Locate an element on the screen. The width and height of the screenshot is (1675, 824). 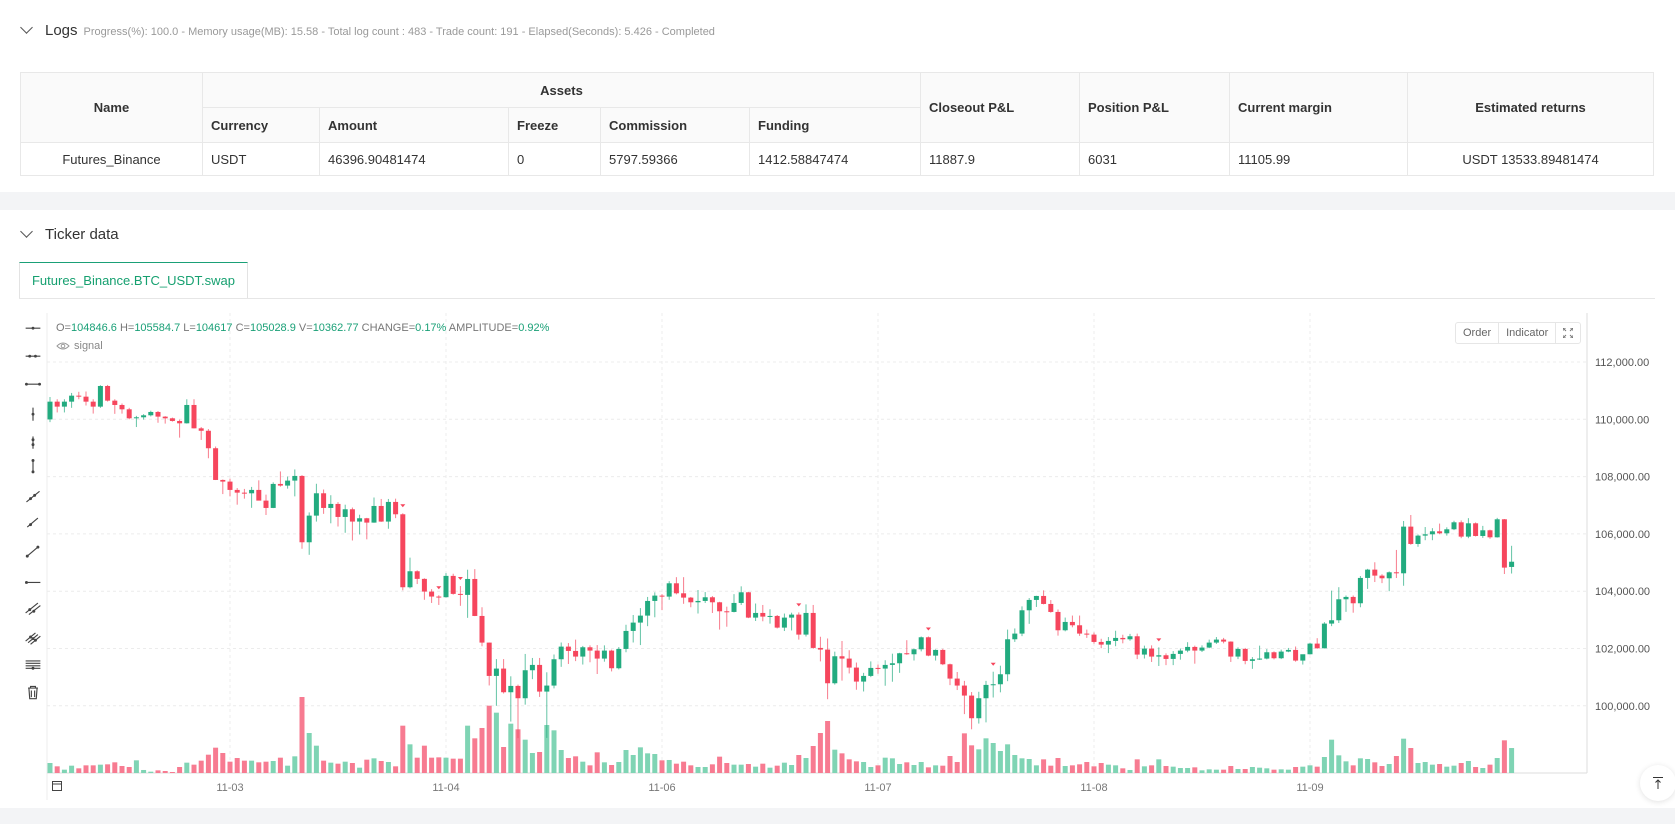
segment-line-icon is located at coordinates (33, 552).